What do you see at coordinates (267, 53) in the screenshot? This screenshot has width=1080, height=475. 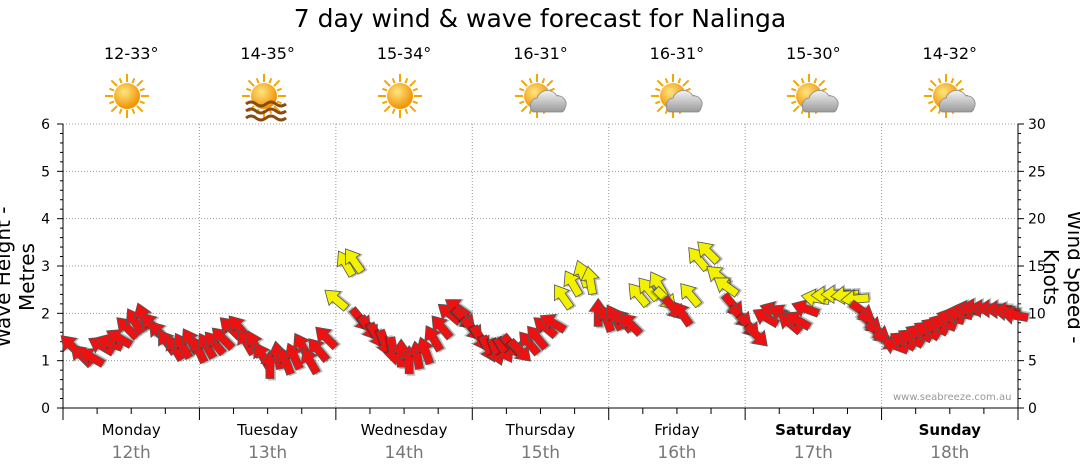 I see `day-temperature: 14-35°` at bounding box center [267, 53].